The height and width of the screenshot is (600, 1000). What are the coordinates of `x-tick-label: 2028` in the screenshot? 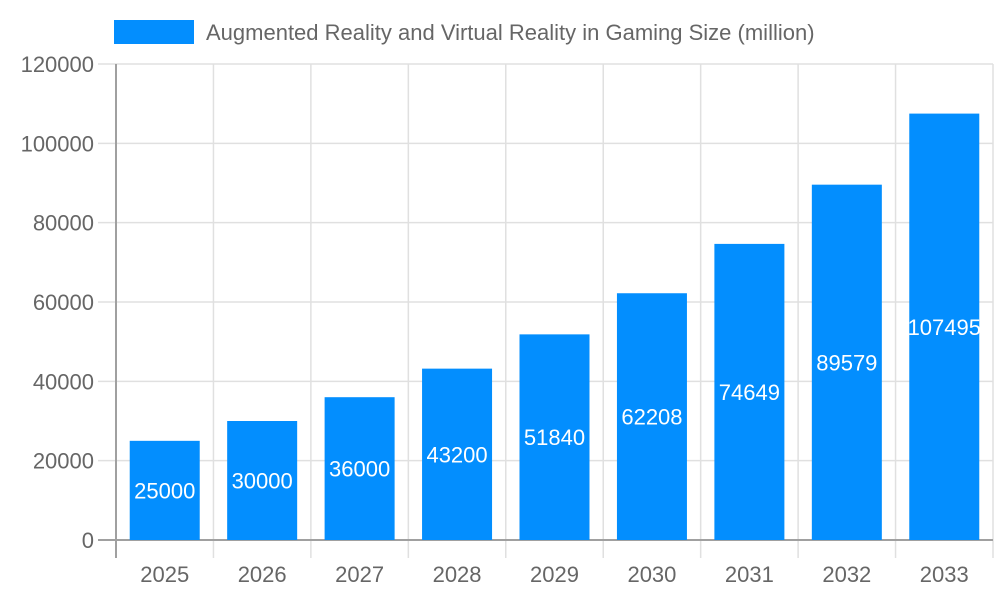 It's located at (457, 574).